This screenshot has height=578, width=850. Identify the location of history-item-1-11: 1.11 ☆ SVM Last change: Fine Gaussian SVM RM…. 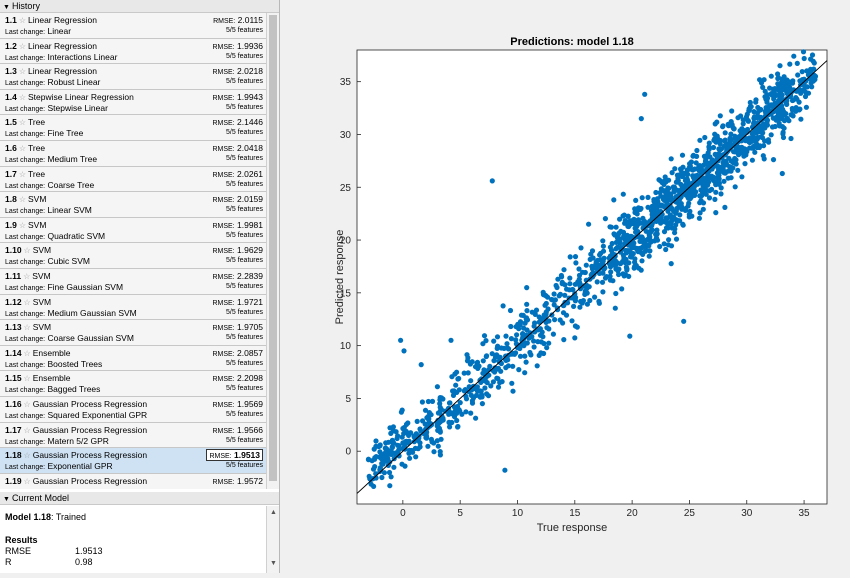
(133, 281).